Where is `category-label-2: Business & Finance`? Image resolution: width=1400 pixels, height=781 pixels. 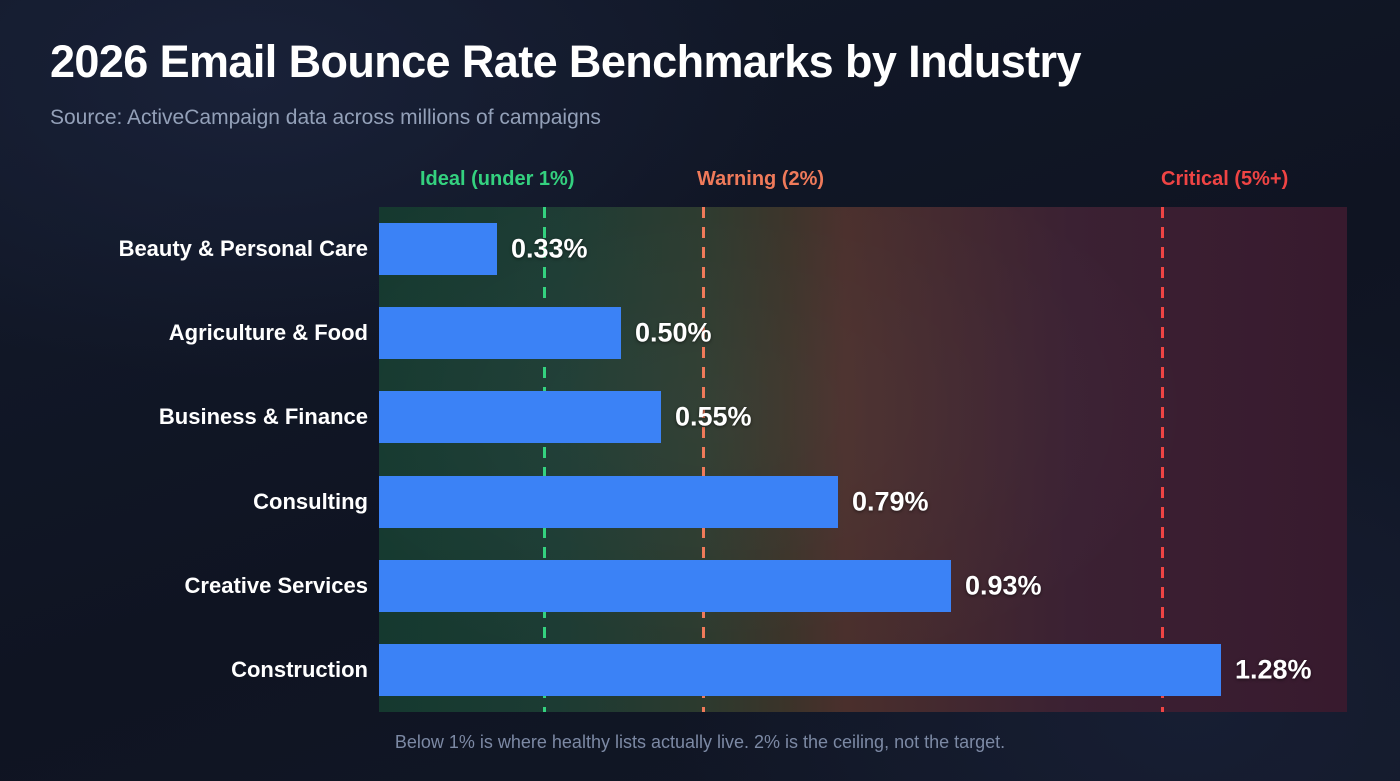
category-label-2: Business & Finance is located at coordinates (263, 417).